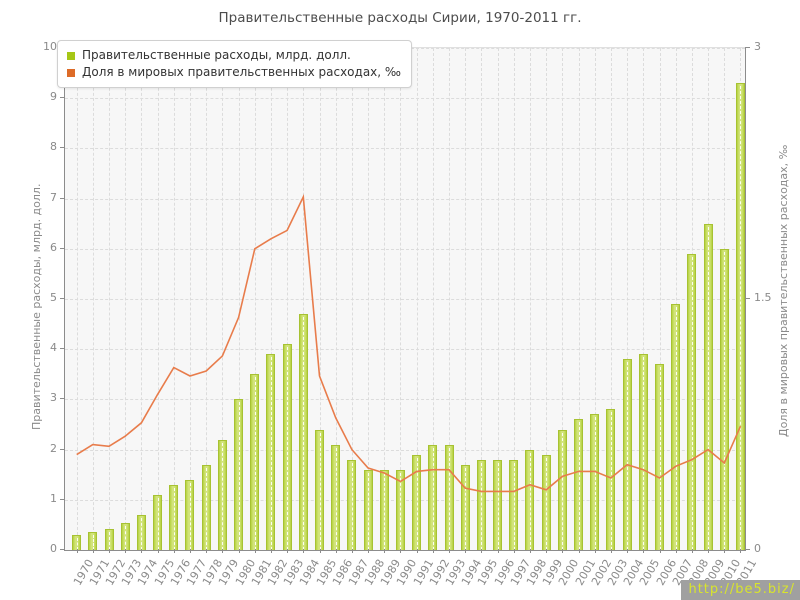 The image size is (800, 600). Describe the element at coordinates (93, 541) in the screenshot. I see `bar-1971` at that location.